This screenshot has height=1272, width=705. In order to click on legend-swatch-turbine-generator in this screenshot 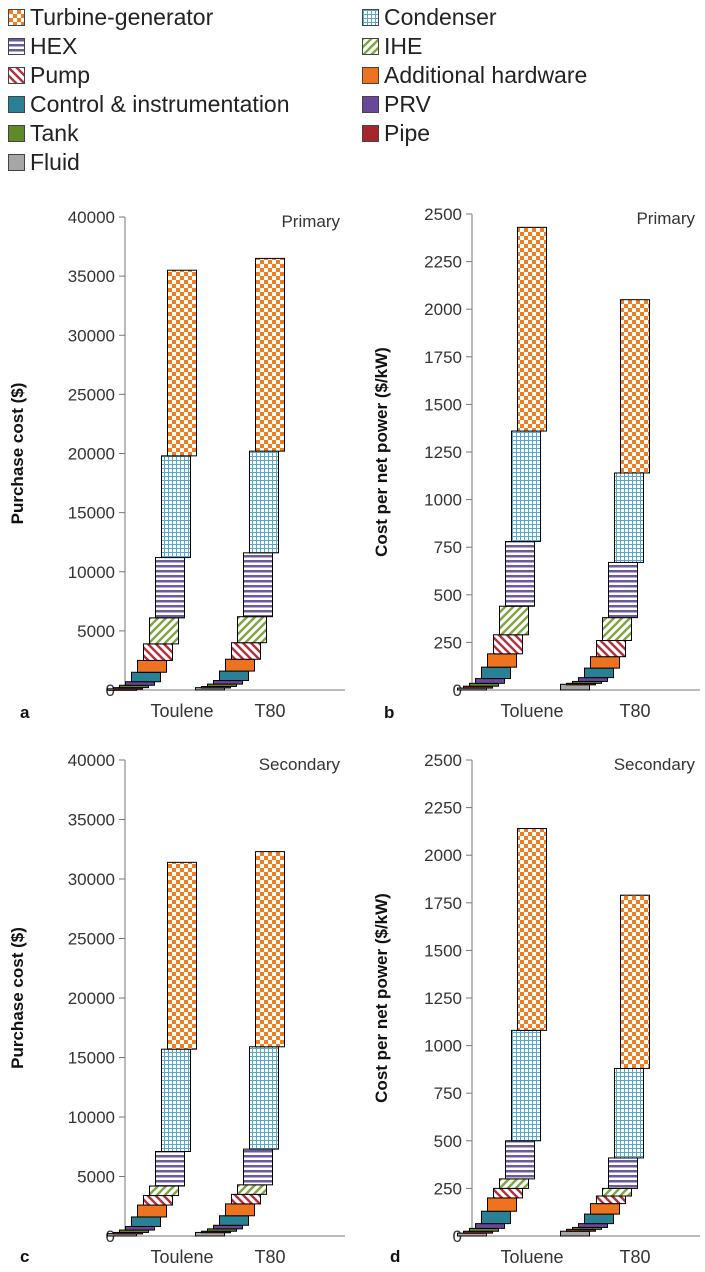, I will do `click(16, 17)`.